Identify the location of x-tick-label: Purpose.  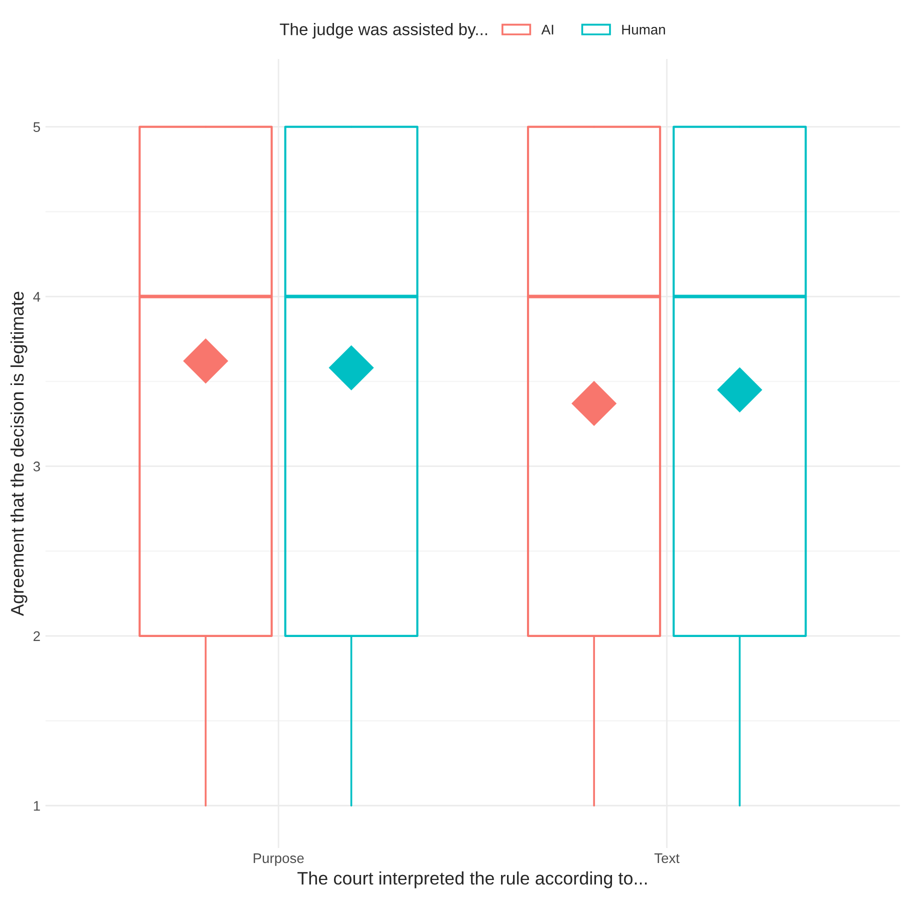
(279, 859).